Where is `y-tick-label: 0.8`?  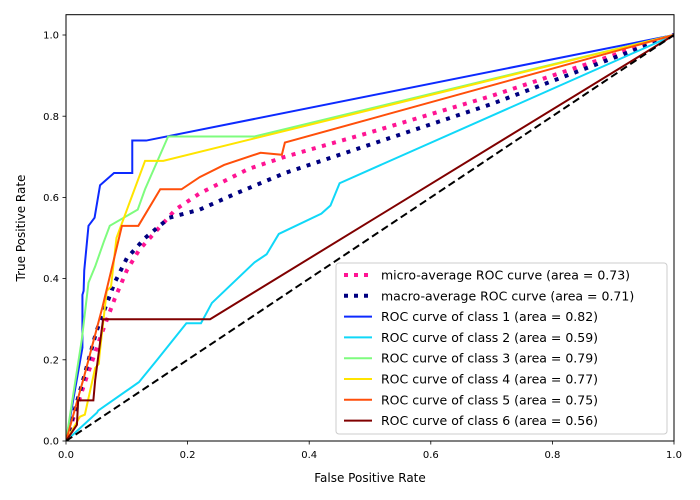
y-tick-label: 0.8 is located at coordinates (51, 117).